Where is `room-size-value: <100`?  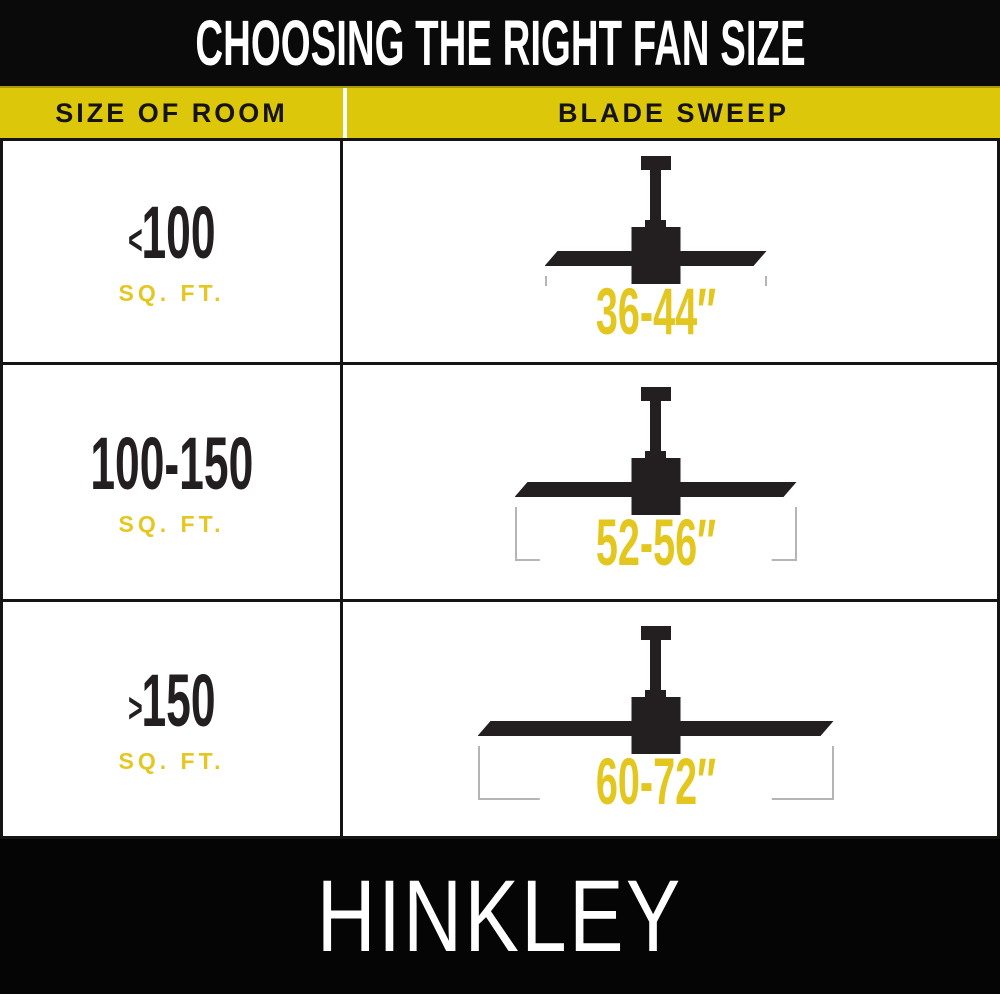 room-size-value: <100 is located at coordinates (172, 233).